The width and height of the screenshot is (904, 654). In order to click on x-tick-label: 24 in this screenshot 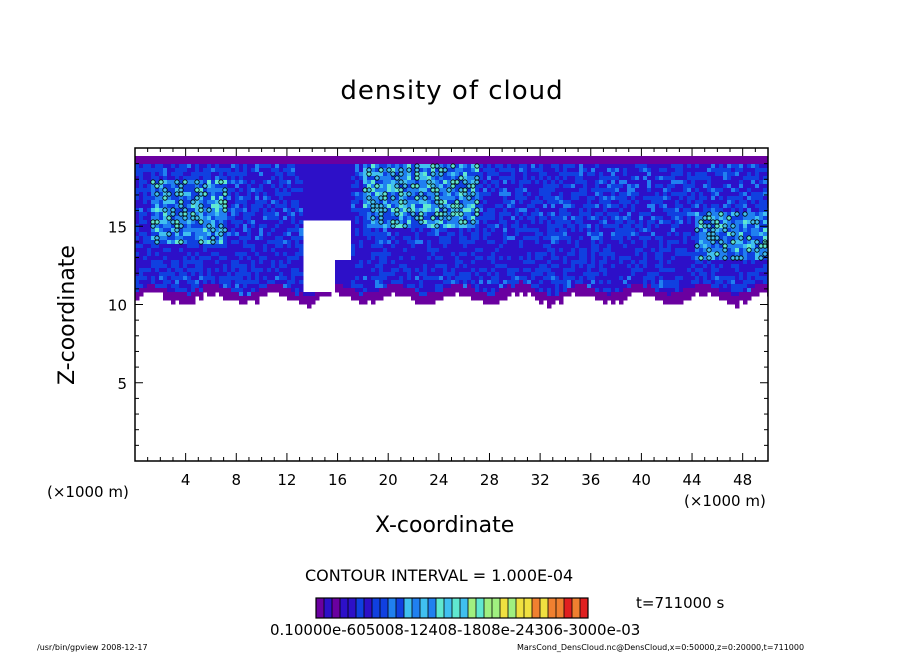, I will do `click(438, 480)`.